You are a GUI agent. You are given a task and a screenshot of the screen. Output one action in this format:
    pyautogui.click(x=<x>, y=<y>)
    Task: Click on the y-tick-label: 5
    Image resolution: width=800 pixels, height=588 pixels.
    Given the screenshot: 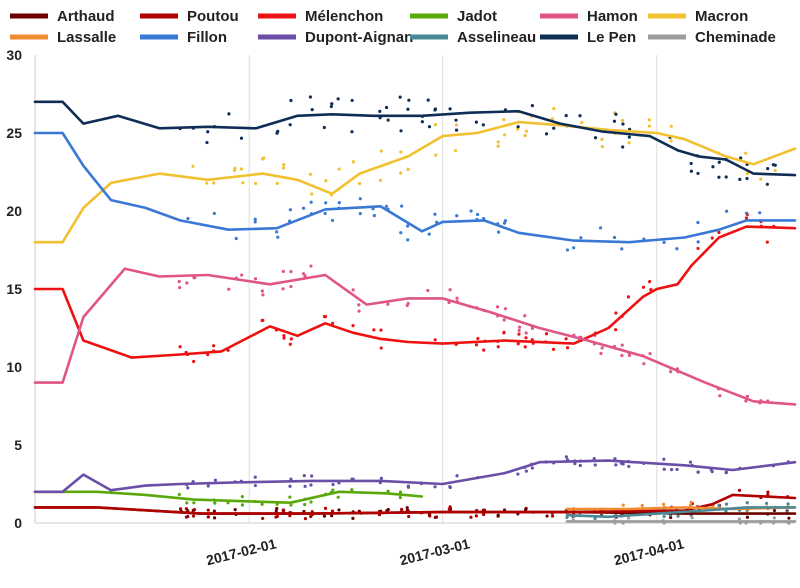 What is the action you would take?
    pyautogui.click(x=18, y=445)
    